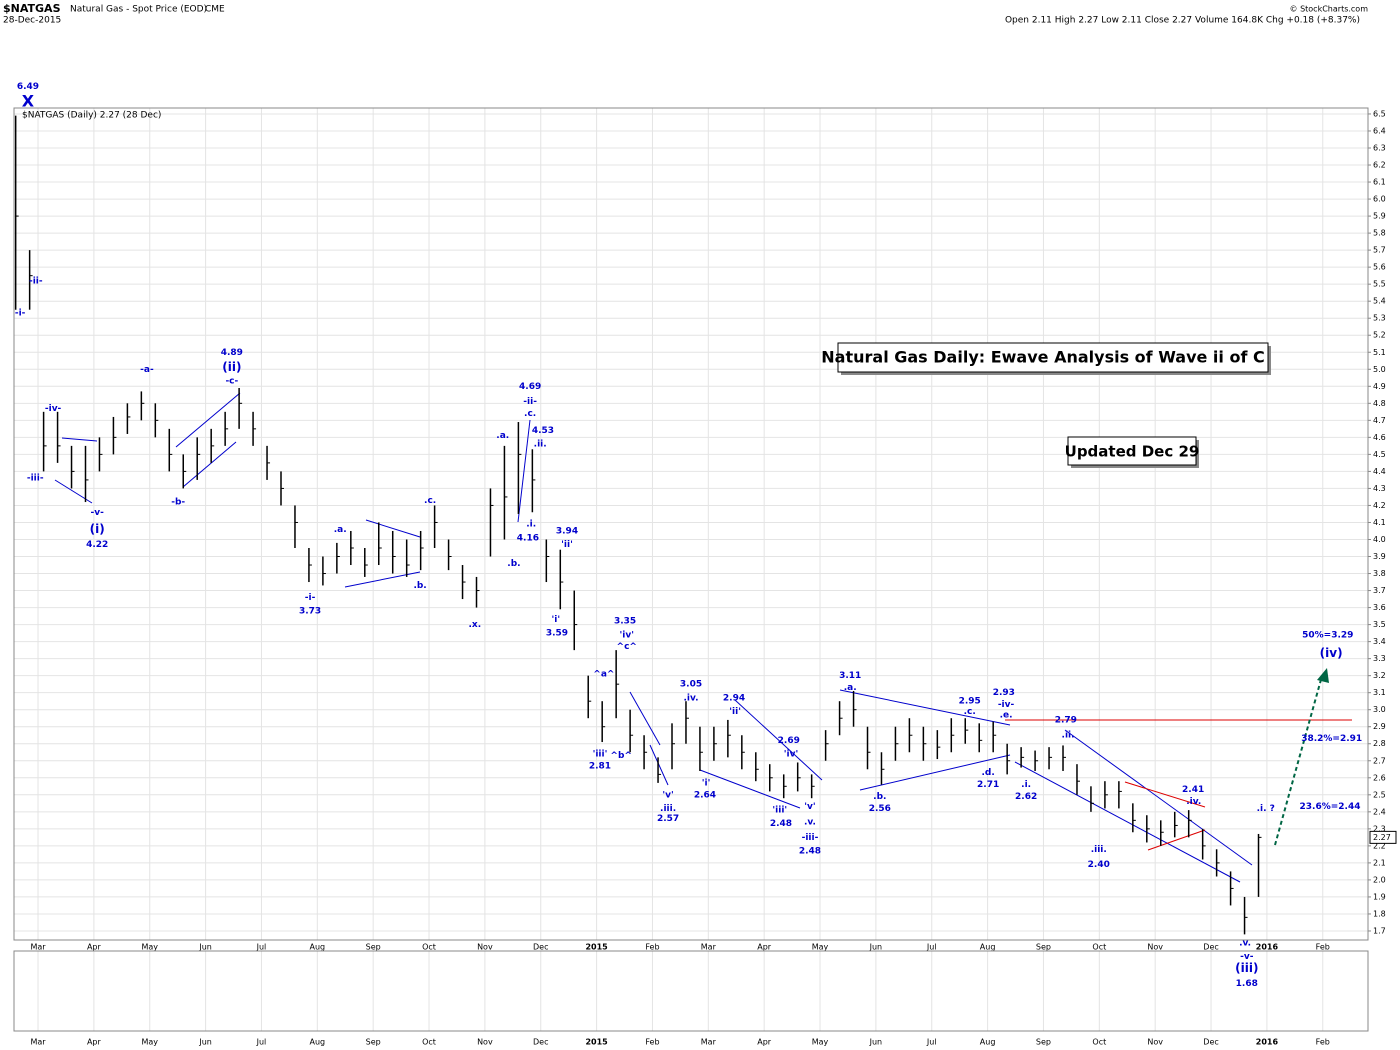 The image size is (1400, 1050). I want to click on title-box, so click(1053, 357).